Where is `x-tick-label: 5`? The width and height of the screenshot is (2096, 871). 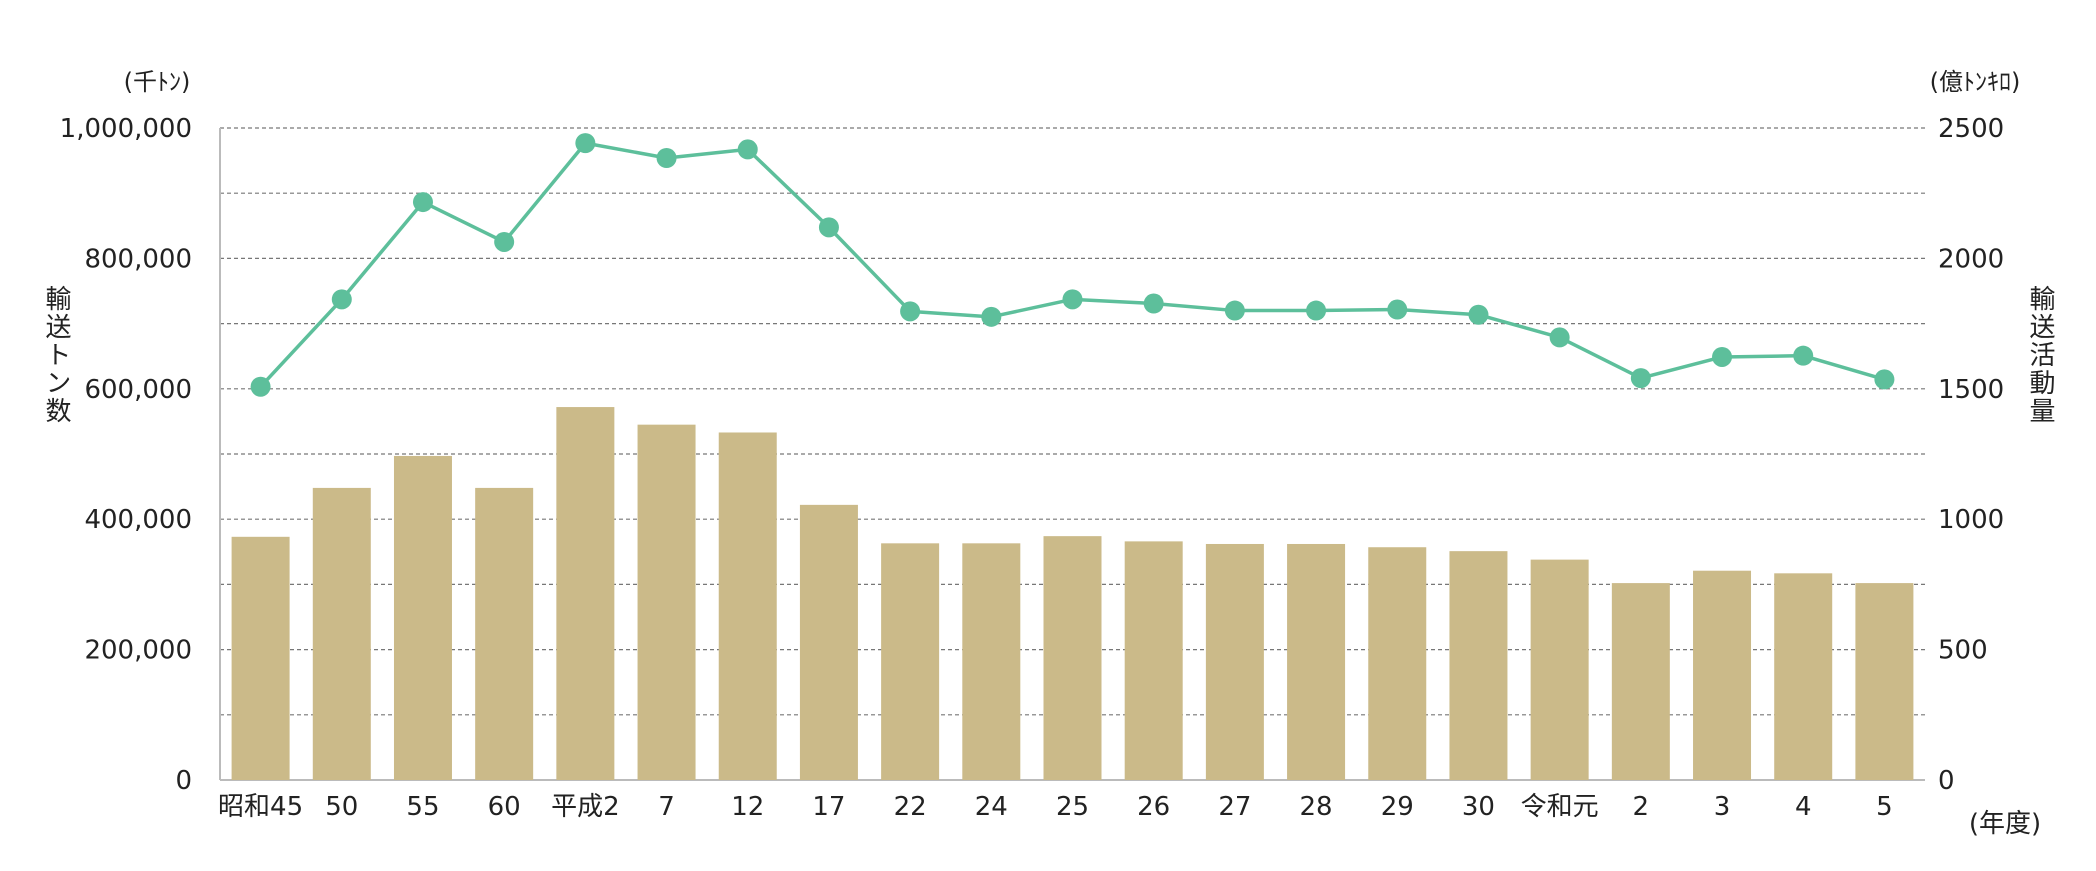
x-tick-label: 5 is located at coordinates (1884, 807).